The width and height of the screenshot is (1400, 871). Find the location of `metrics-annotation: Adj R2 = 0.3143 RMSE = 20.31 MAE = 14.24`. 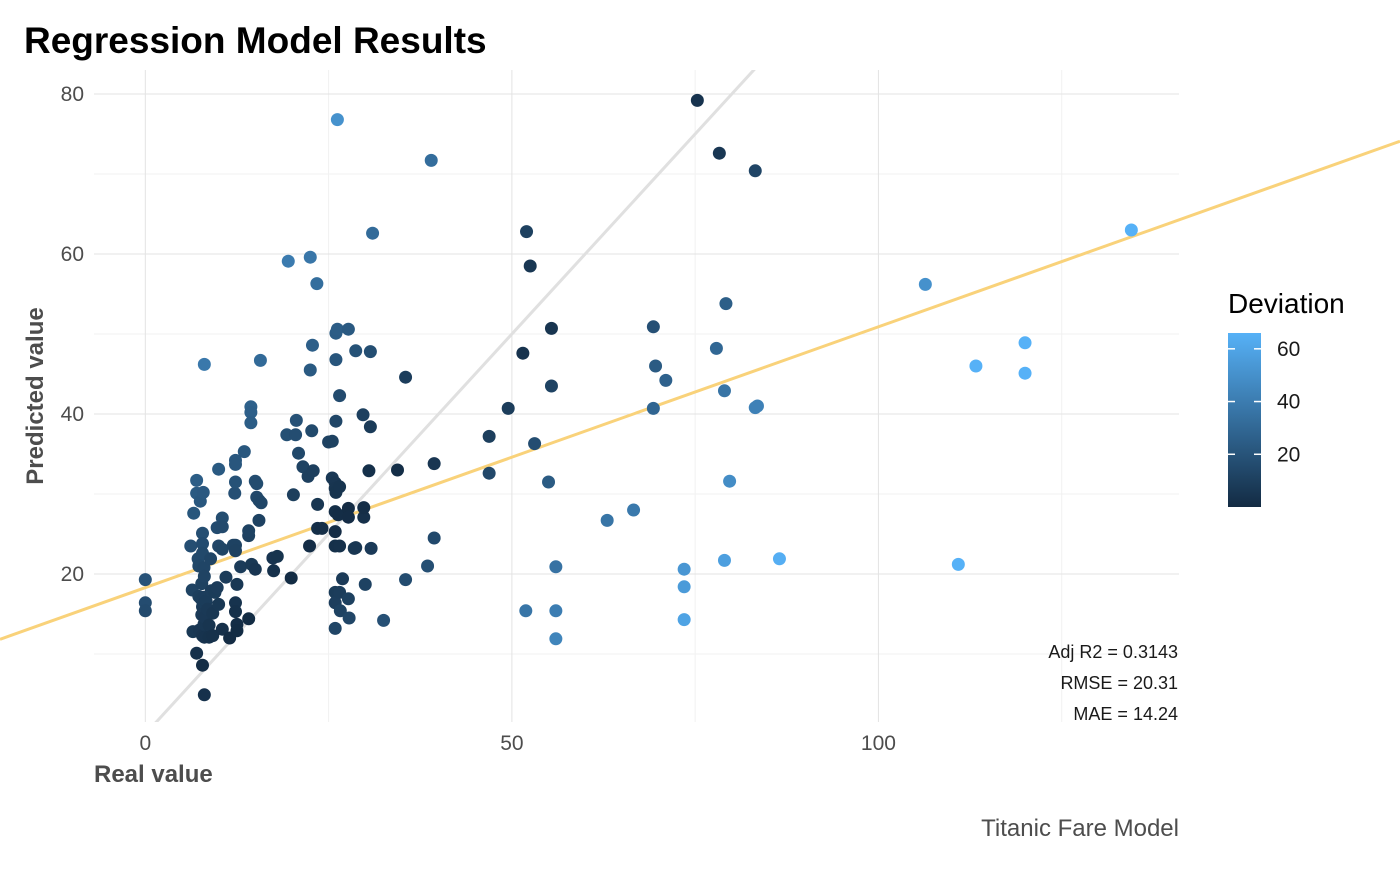

metrics-annotation: Adj R2 = 0.3143 RMSE = 20.31 MAE = 14.24 is located at coordinates (1113, 683).